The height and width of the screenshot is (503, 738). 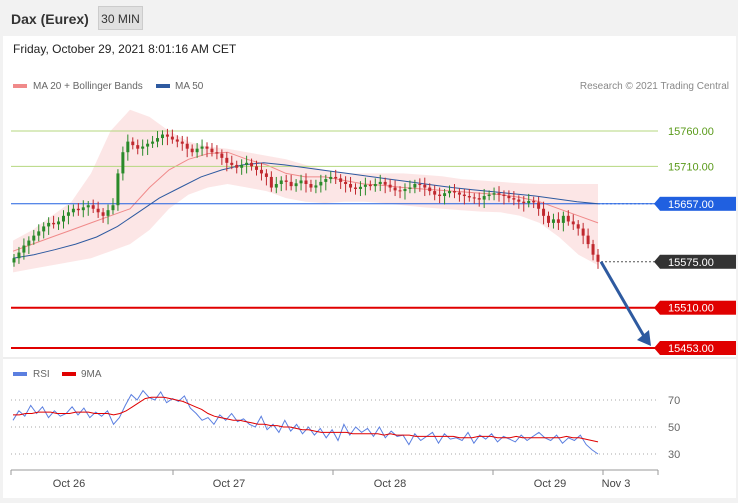 What do you see at coordinates (125, 49) in the screenshot?
I see `date-line: Friday, October 29, 2021 8:01:16 AM CET` at bounding box center [125, 49].